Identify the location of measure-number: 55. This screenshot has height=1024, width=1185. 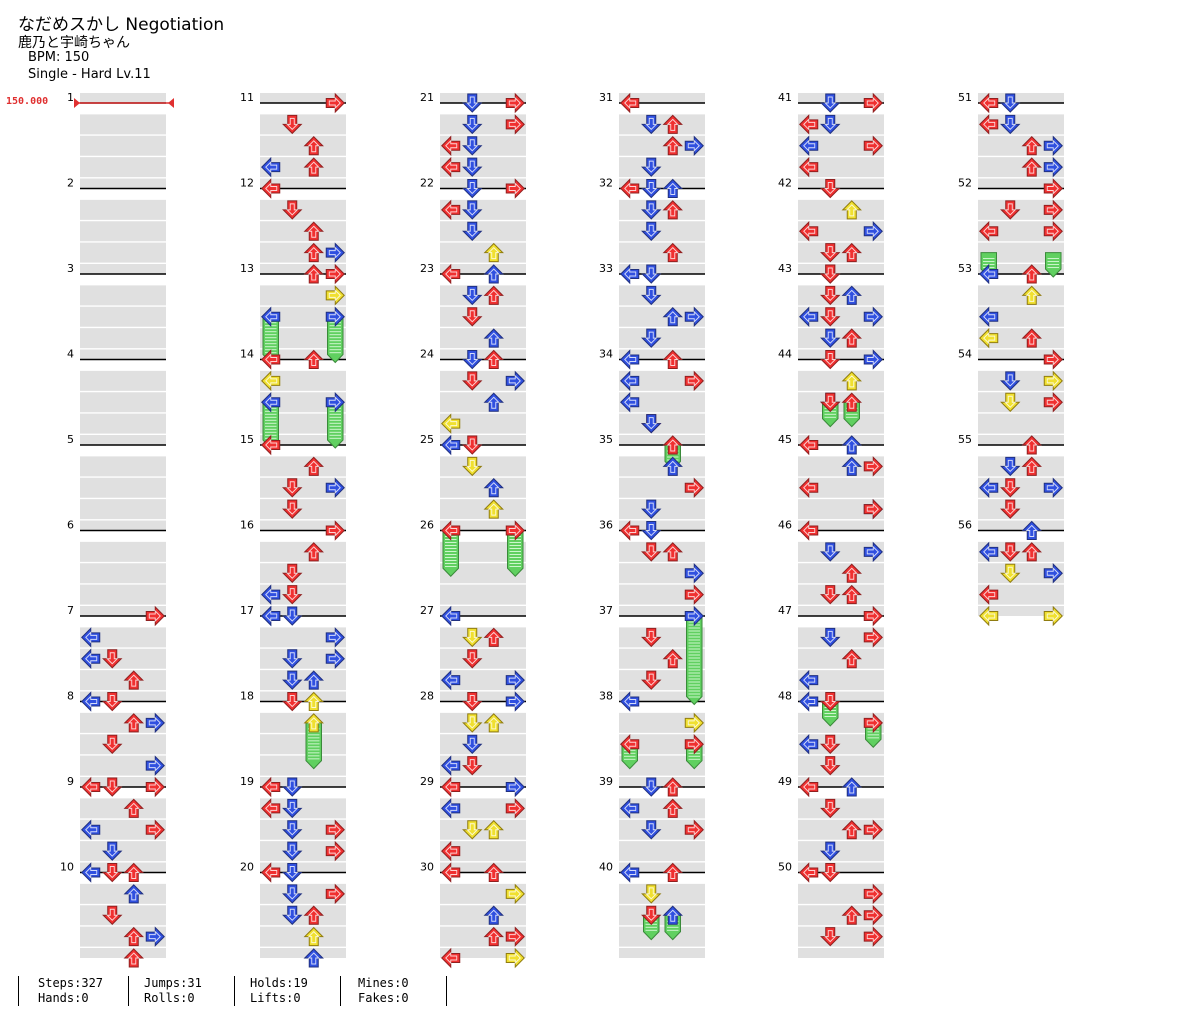
(965, 439).